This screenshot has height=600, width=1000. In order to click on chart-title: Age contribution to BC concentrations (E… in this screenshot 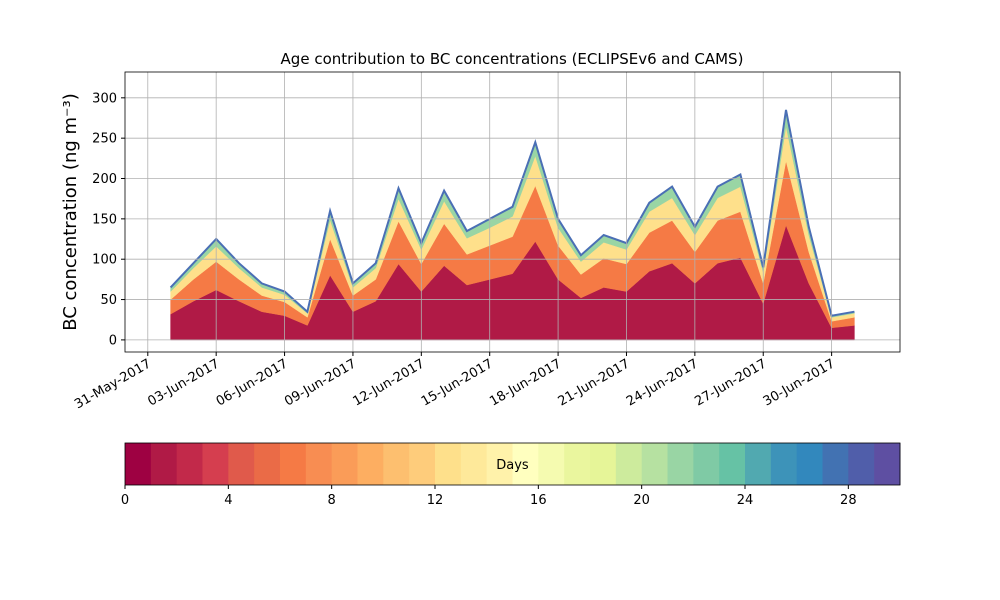, I will do `click(512, 59)`.